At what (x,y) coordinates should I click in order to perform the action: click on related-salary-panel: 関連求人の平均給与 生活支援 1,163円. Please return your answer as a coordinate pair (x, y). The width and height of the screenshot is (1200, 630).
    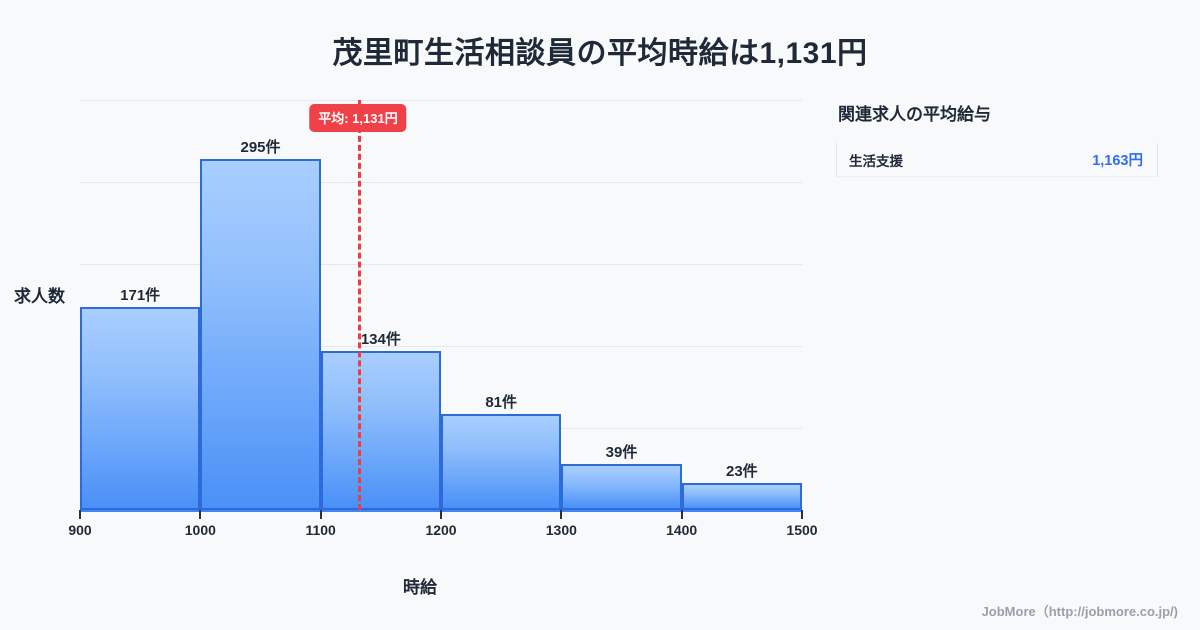
    Looking at the image, I should click on (1006, 138).